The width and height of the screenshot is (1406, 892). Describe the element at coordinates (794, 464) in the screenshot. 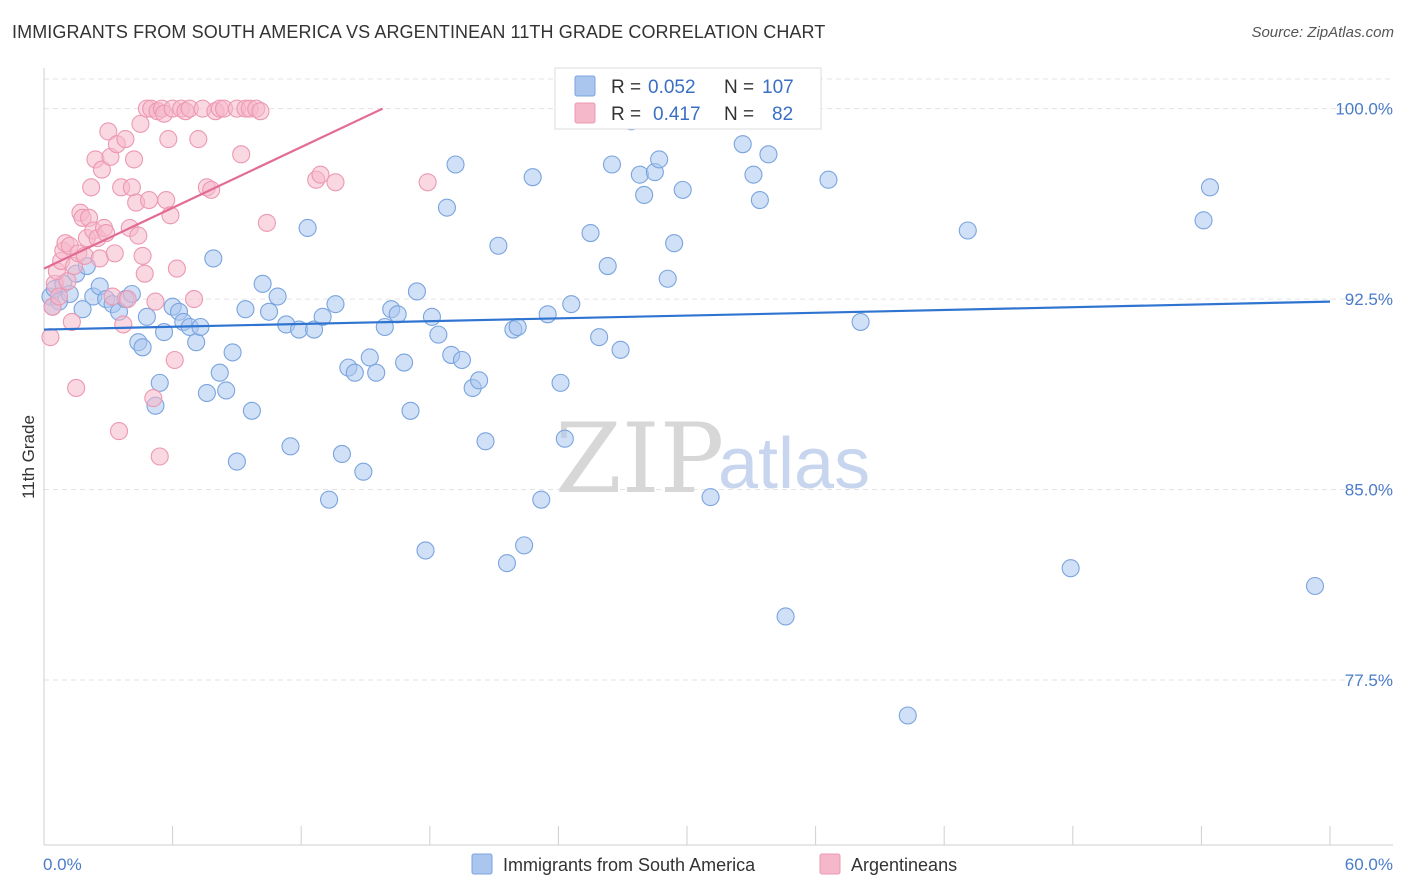

I see `watermark-atlas: atlas` at that location.